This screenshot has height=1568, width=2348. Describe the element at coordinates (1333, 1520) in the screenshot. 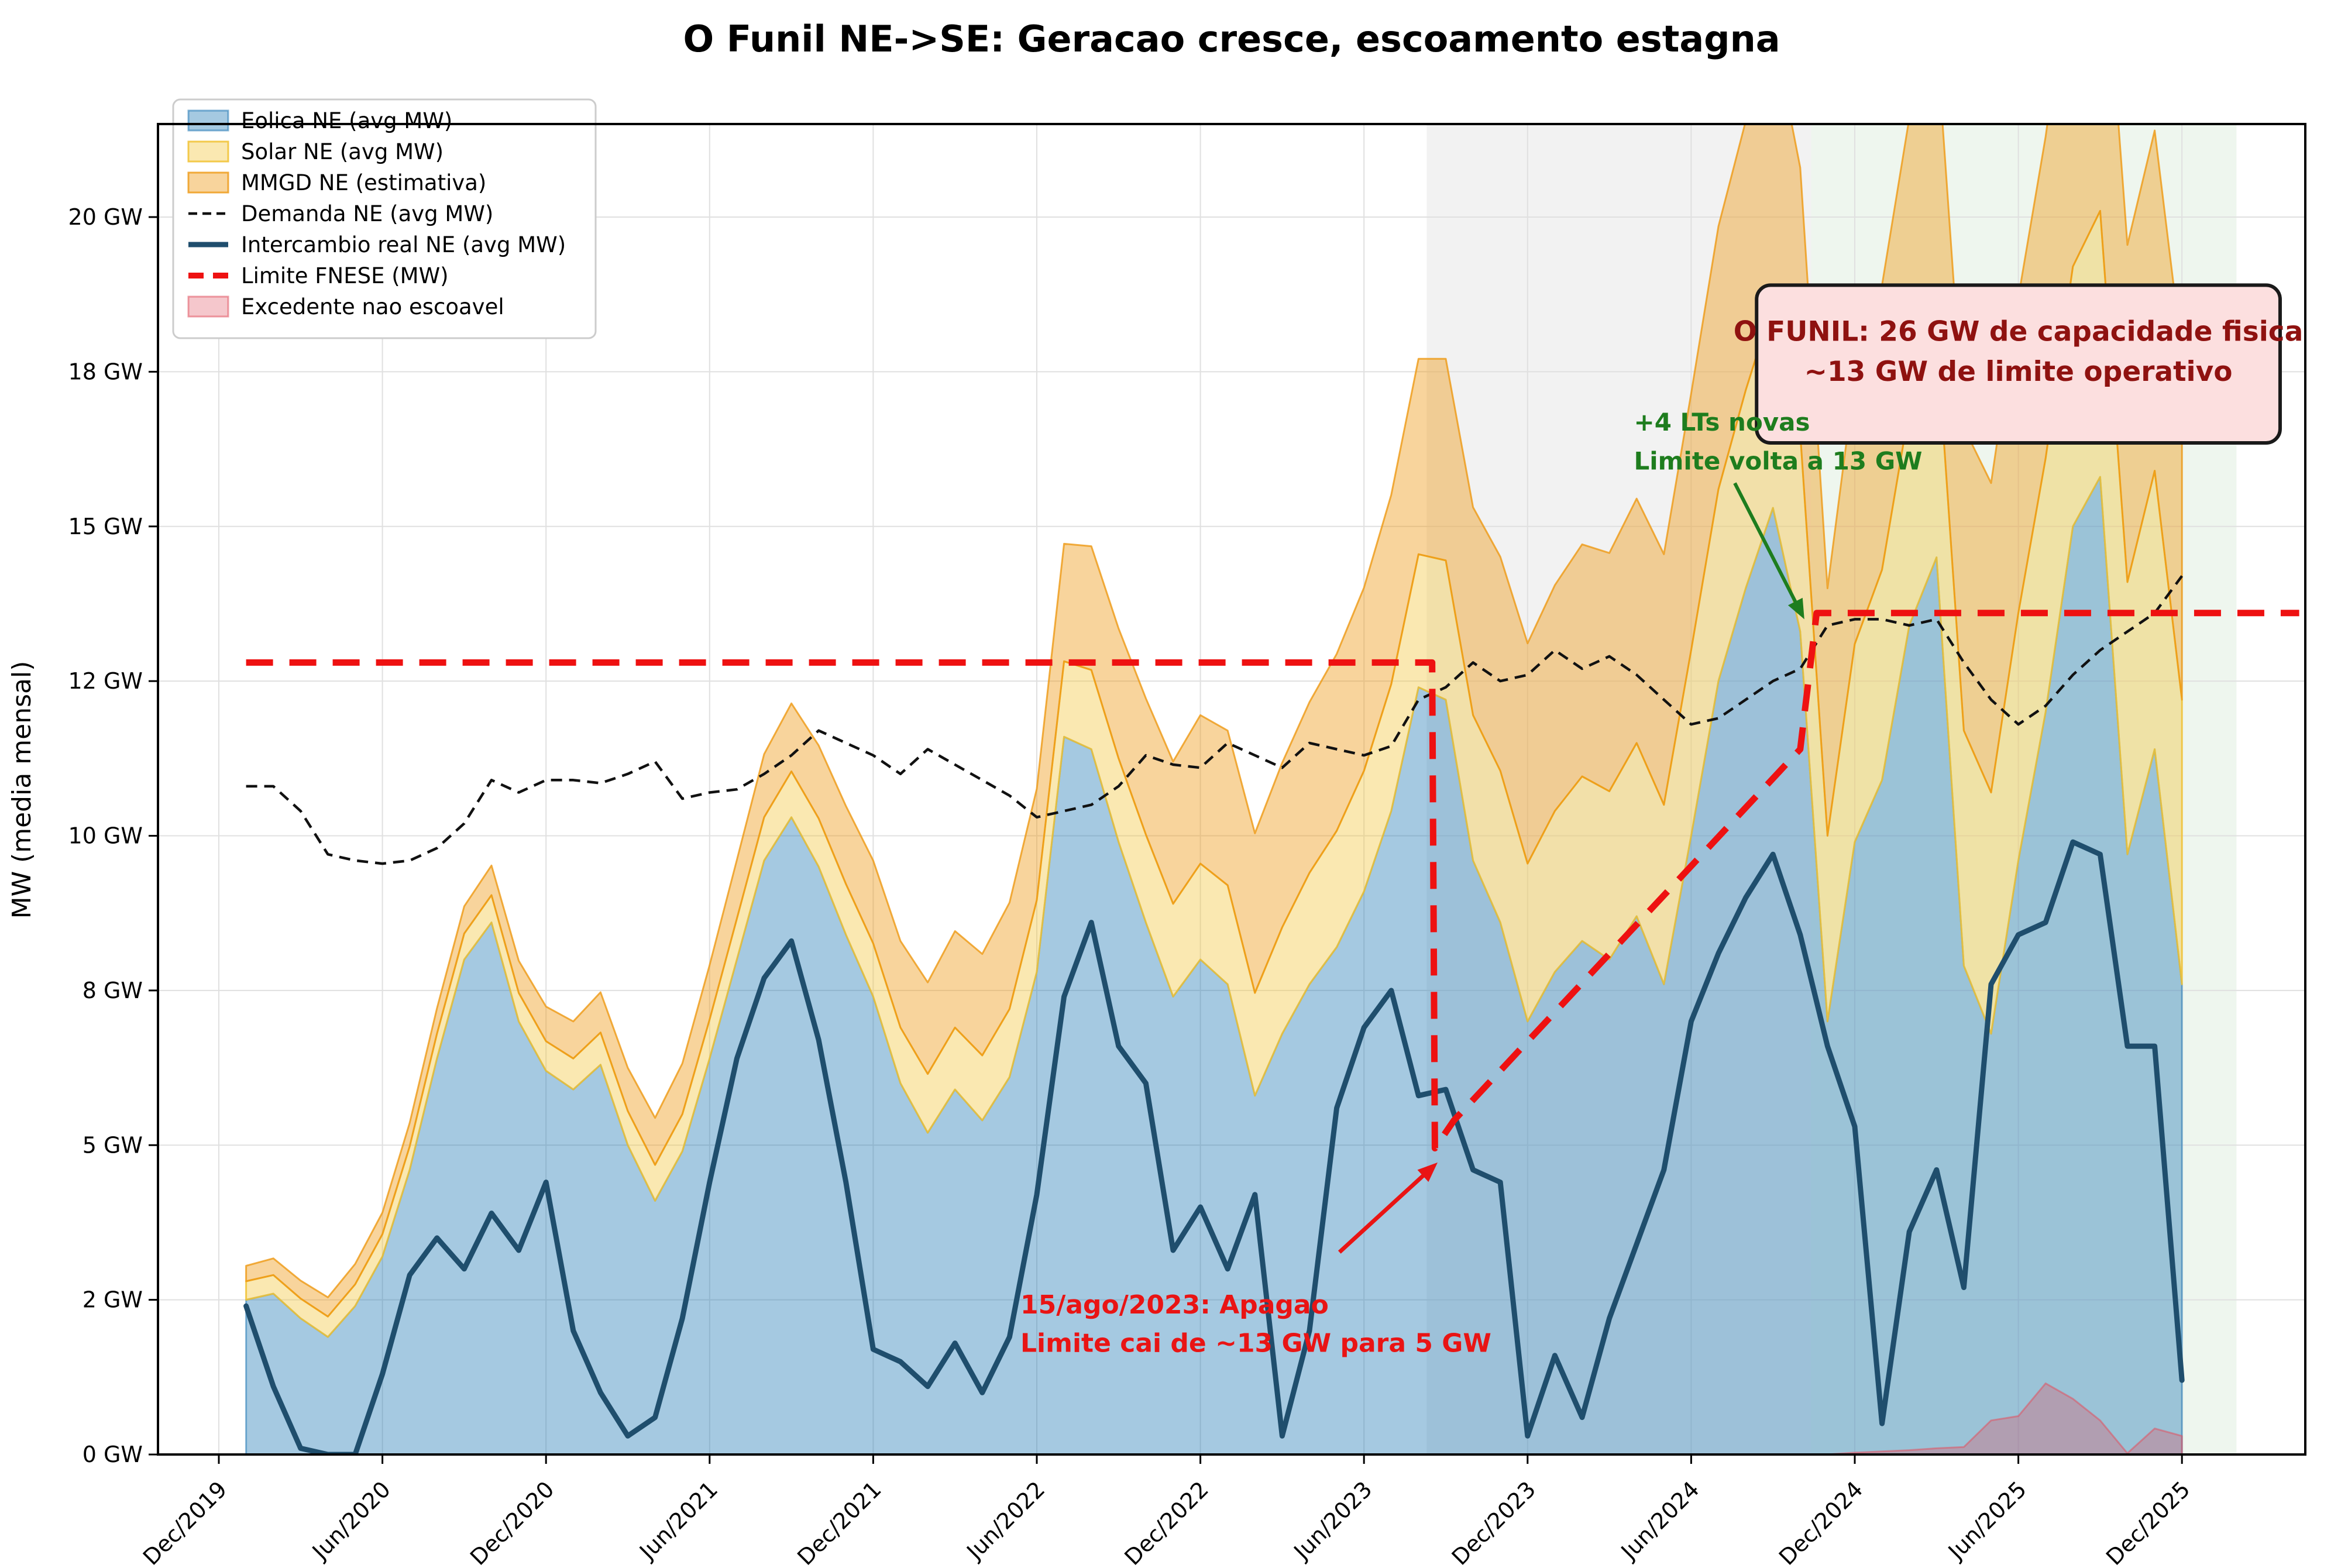

I see `x-tick-label: Jun/2023` at that location.